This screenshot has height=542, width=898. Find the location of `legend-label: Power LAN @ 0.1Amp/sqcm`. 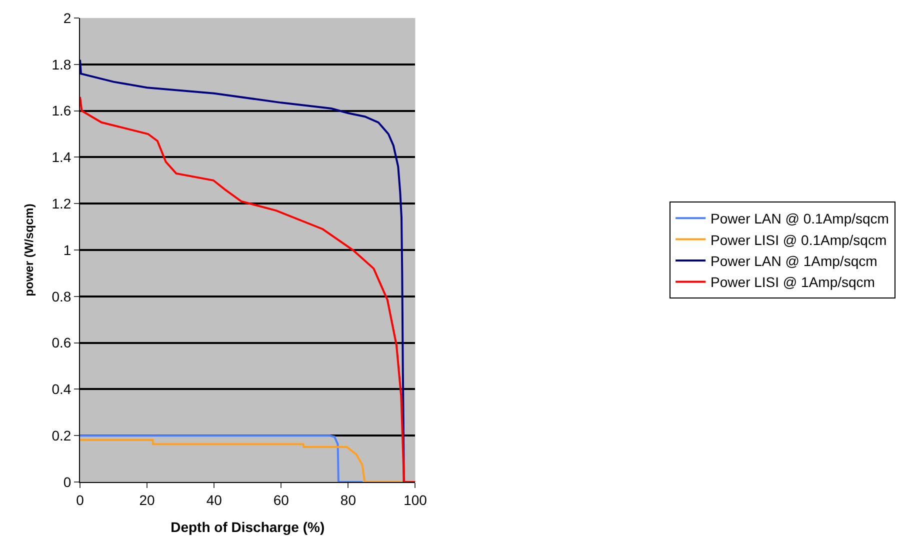

legend-label: Power LAN @ 0.1Amp/sqcm is located at coordinates (799, 218).